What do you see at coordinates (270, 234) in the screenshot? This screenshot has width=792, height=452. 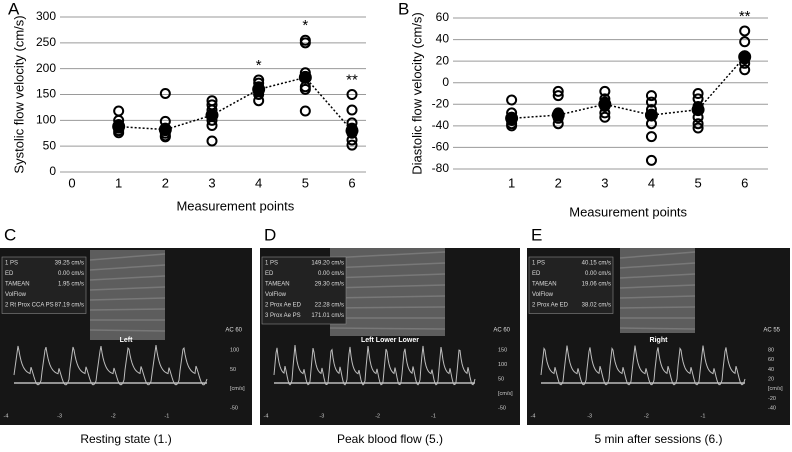 I see `panel-label: D` at bounding box center [270, 234].